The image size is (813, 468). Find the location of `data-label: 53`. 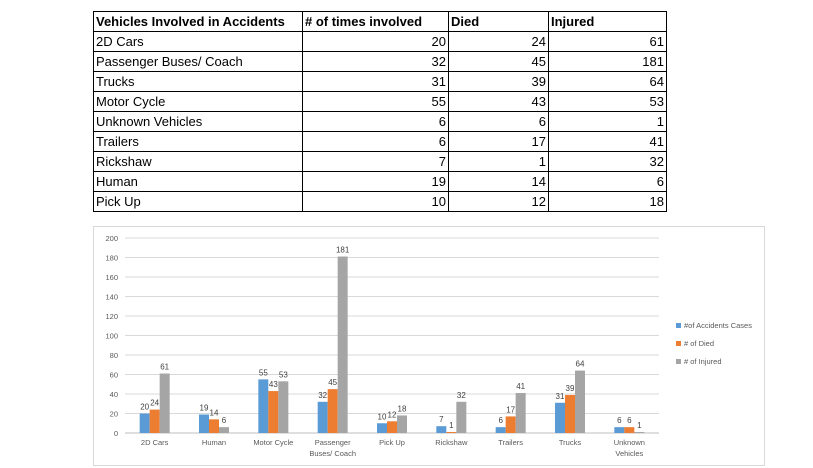

data-label: 53 is located at coordinates (283, 374).